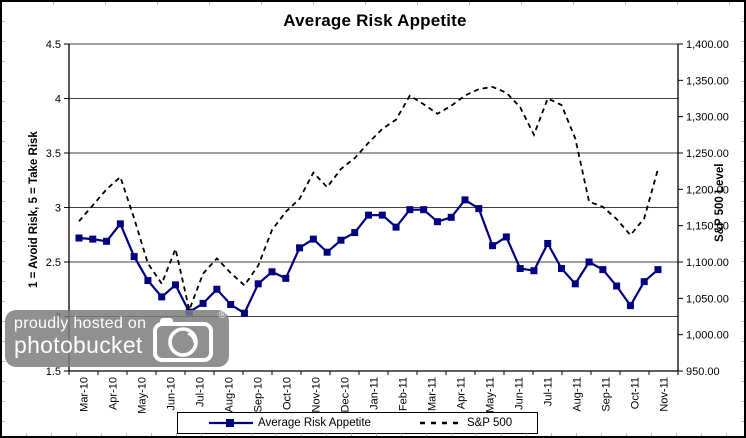 This screenshot has height=438, width=746. I want to click on x-axis-label: Aug-10, so click(230, 394).